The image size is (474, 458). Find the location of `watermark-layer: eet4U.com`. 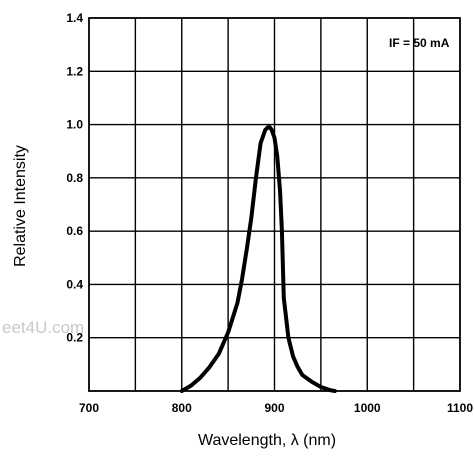

watermark-layer: eet4U.com is located at coordinates (43, 327).